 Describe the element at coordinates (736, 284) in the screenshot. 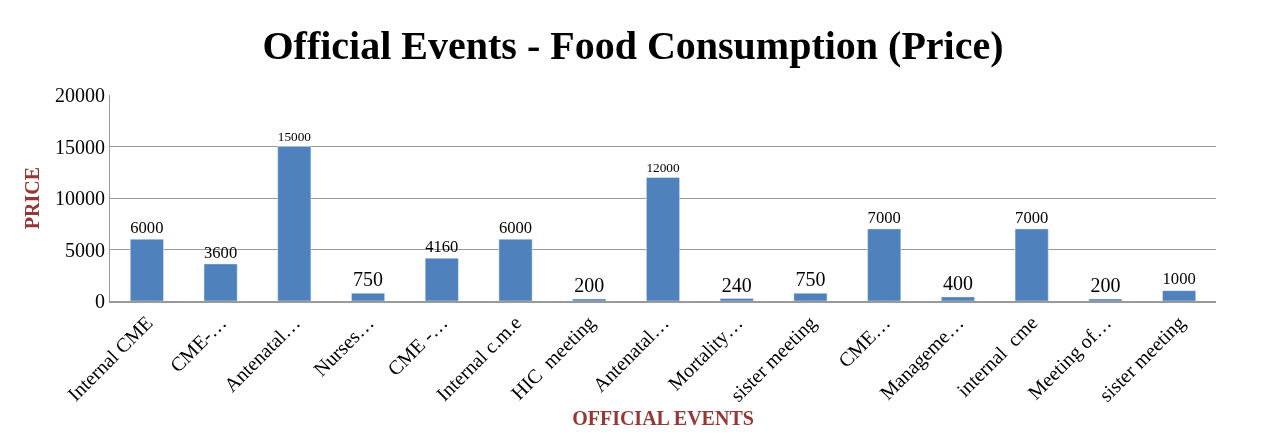

I see `data-label: 240` at that location.